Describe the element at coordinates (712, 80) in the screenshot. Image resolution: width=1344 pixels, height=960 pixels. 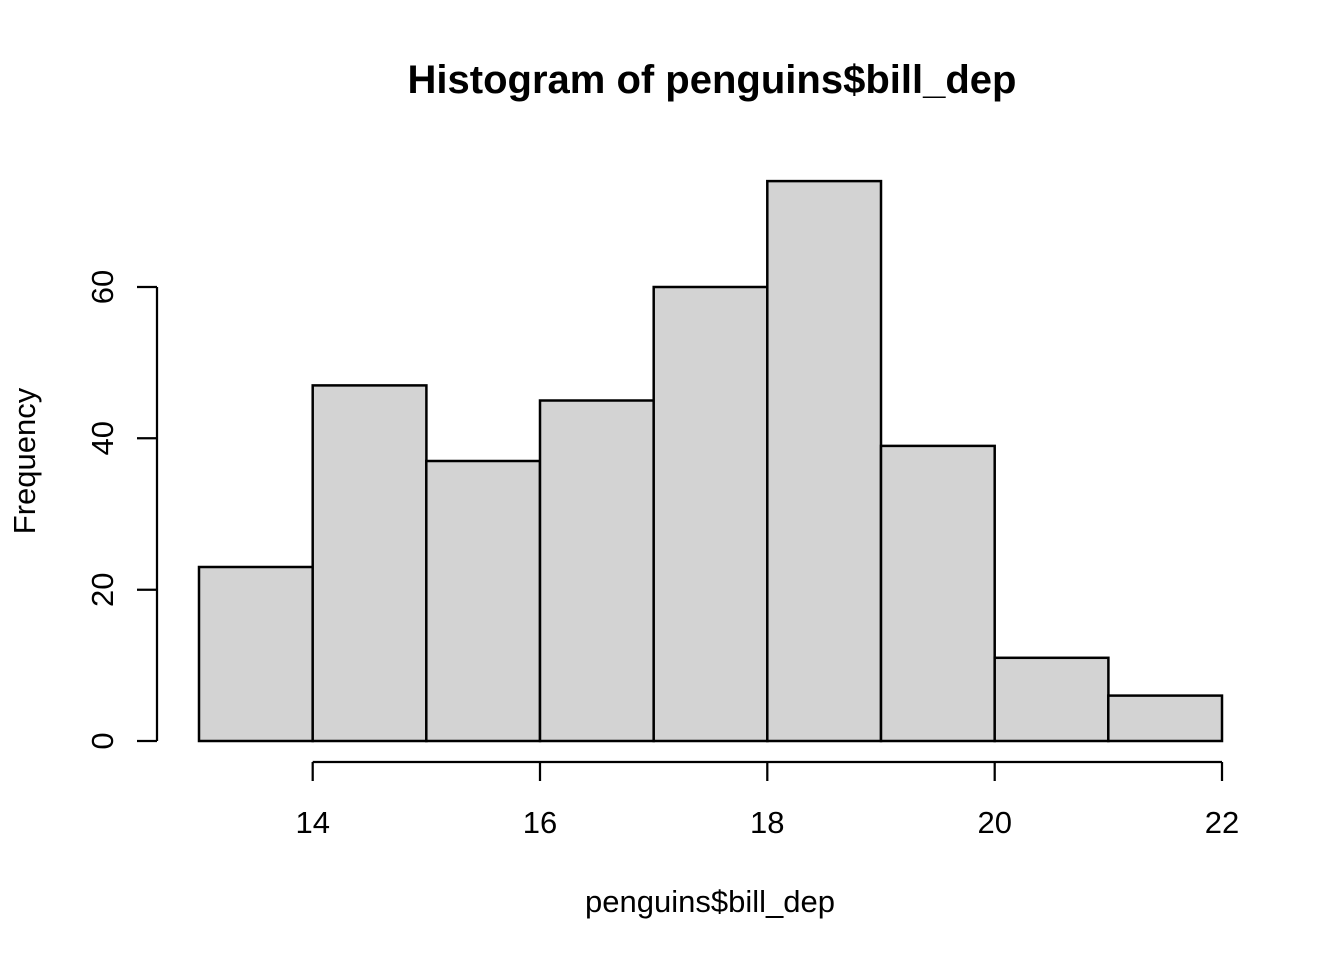
I see `chart-title: Histogram of penguins$bill_dep` at that location.